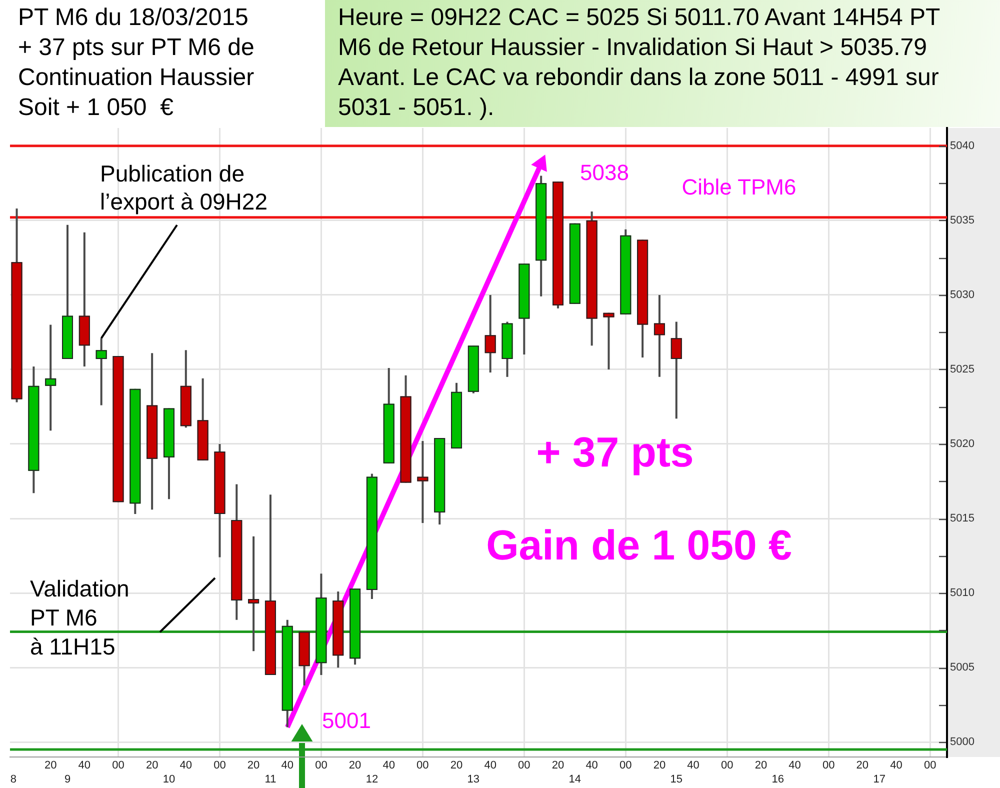  What do you see at coordinates (962, 146) in the screenshot?
I see `y-tick-label: 5040` at bounding box center [962, 146].